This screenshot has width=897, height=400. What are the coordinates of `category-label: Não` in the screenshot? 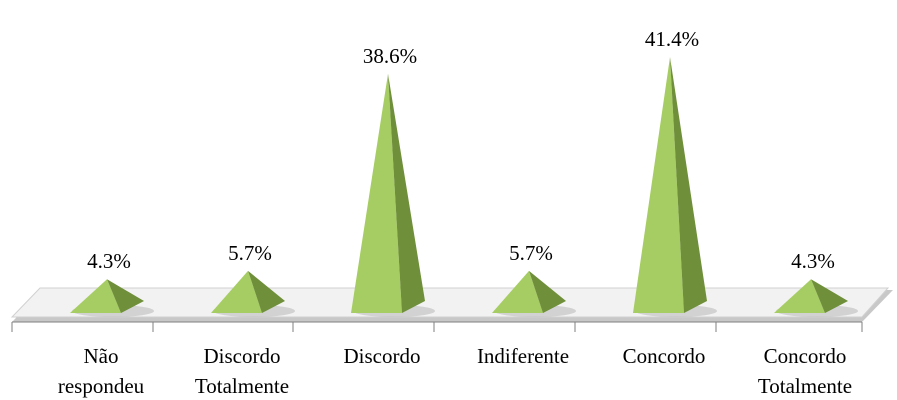 It's located at (101, 356).